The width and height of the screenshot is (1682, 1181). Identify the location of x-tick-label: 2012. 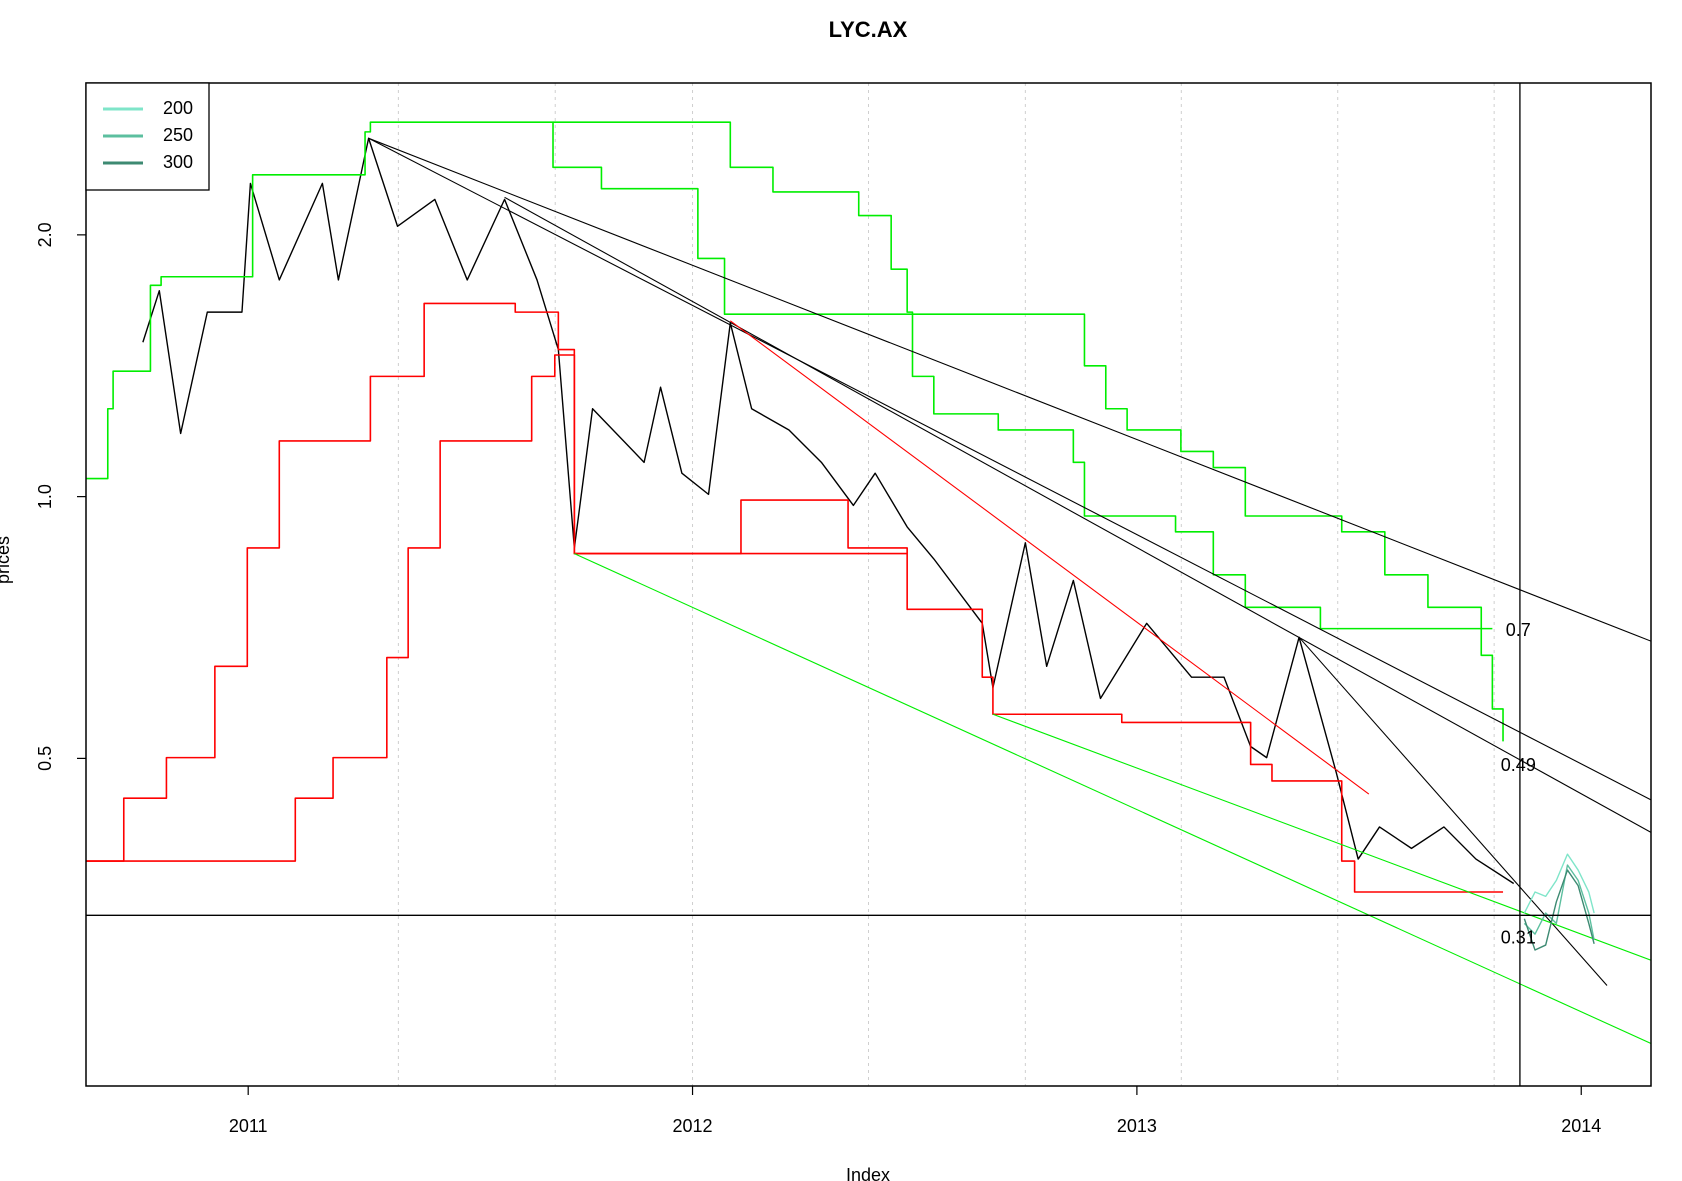
(693, 1126).